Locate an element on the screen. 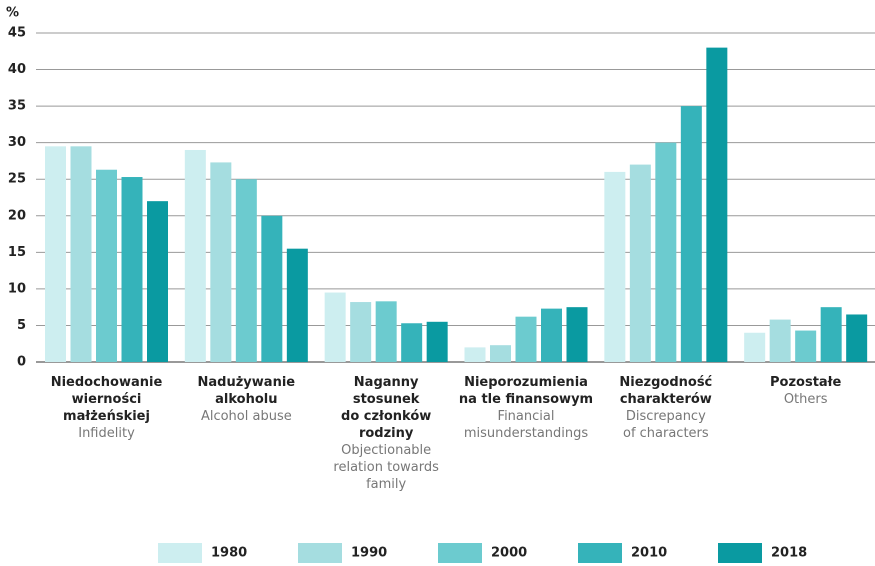 Image resolution: width=875 pixels, height=566 pixels. x-tick-label: Niezgodność charakterów is located at coordinates (665, 391).